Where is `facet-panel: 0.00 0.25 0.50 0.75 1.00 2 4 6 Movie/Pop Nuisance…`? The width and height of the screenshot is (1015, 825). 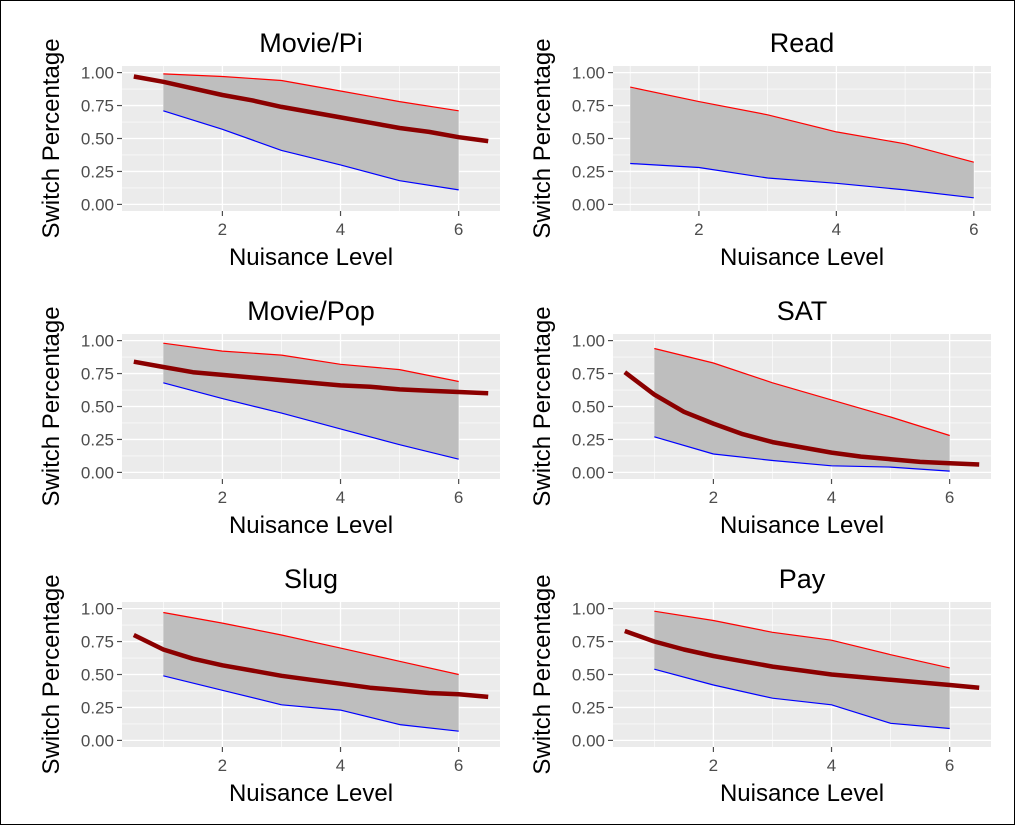 facet-panel: 0.00 0.25 0.50 0.75 1.00 2 4 6 Movie/Pop Nuisance… is located at coordinates (269, 417).